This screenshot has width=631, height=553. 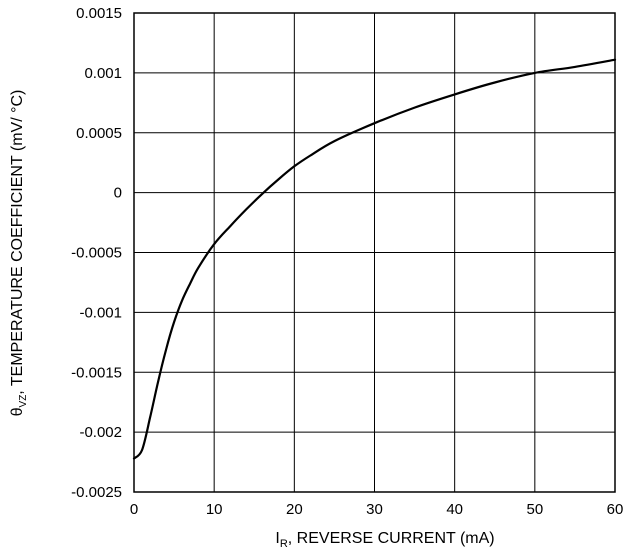 What do you see at coordinates (23, 401) in the screenshot?
I see `y-axis-subscript: VZ` at bounding box center [23, 401].